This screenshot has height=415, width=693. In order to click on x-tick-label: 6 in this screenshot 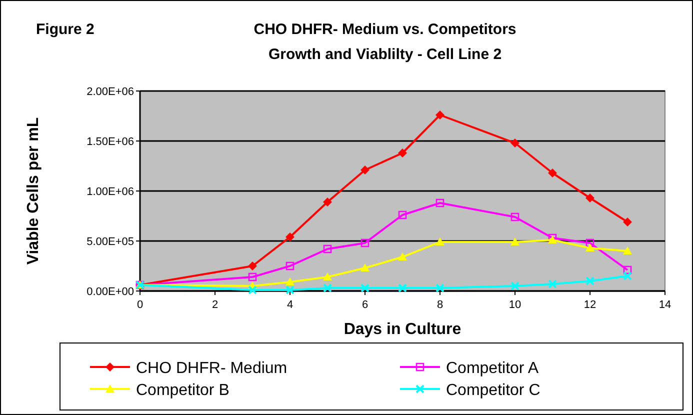, I will do `click(365, 305)`.